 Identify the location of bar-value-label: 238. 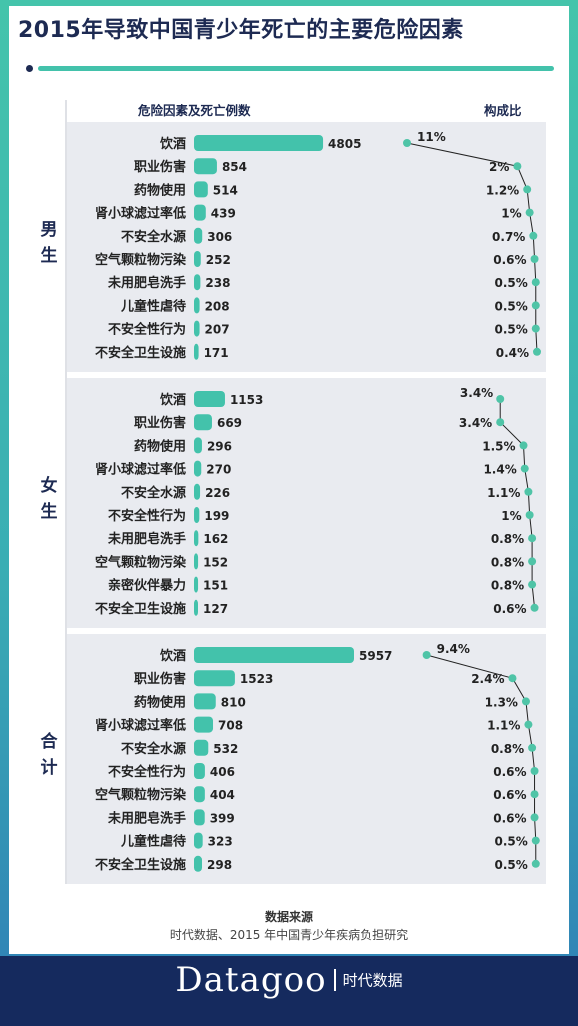
(217, 283).